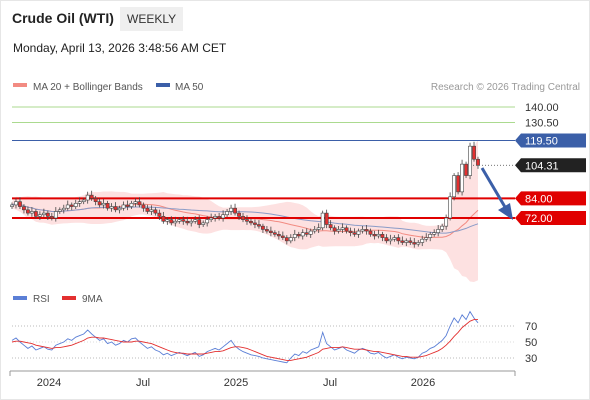 This screenshot has width=590, height=400. I want to click on x-tick-3: Jul, so click(330, 383).